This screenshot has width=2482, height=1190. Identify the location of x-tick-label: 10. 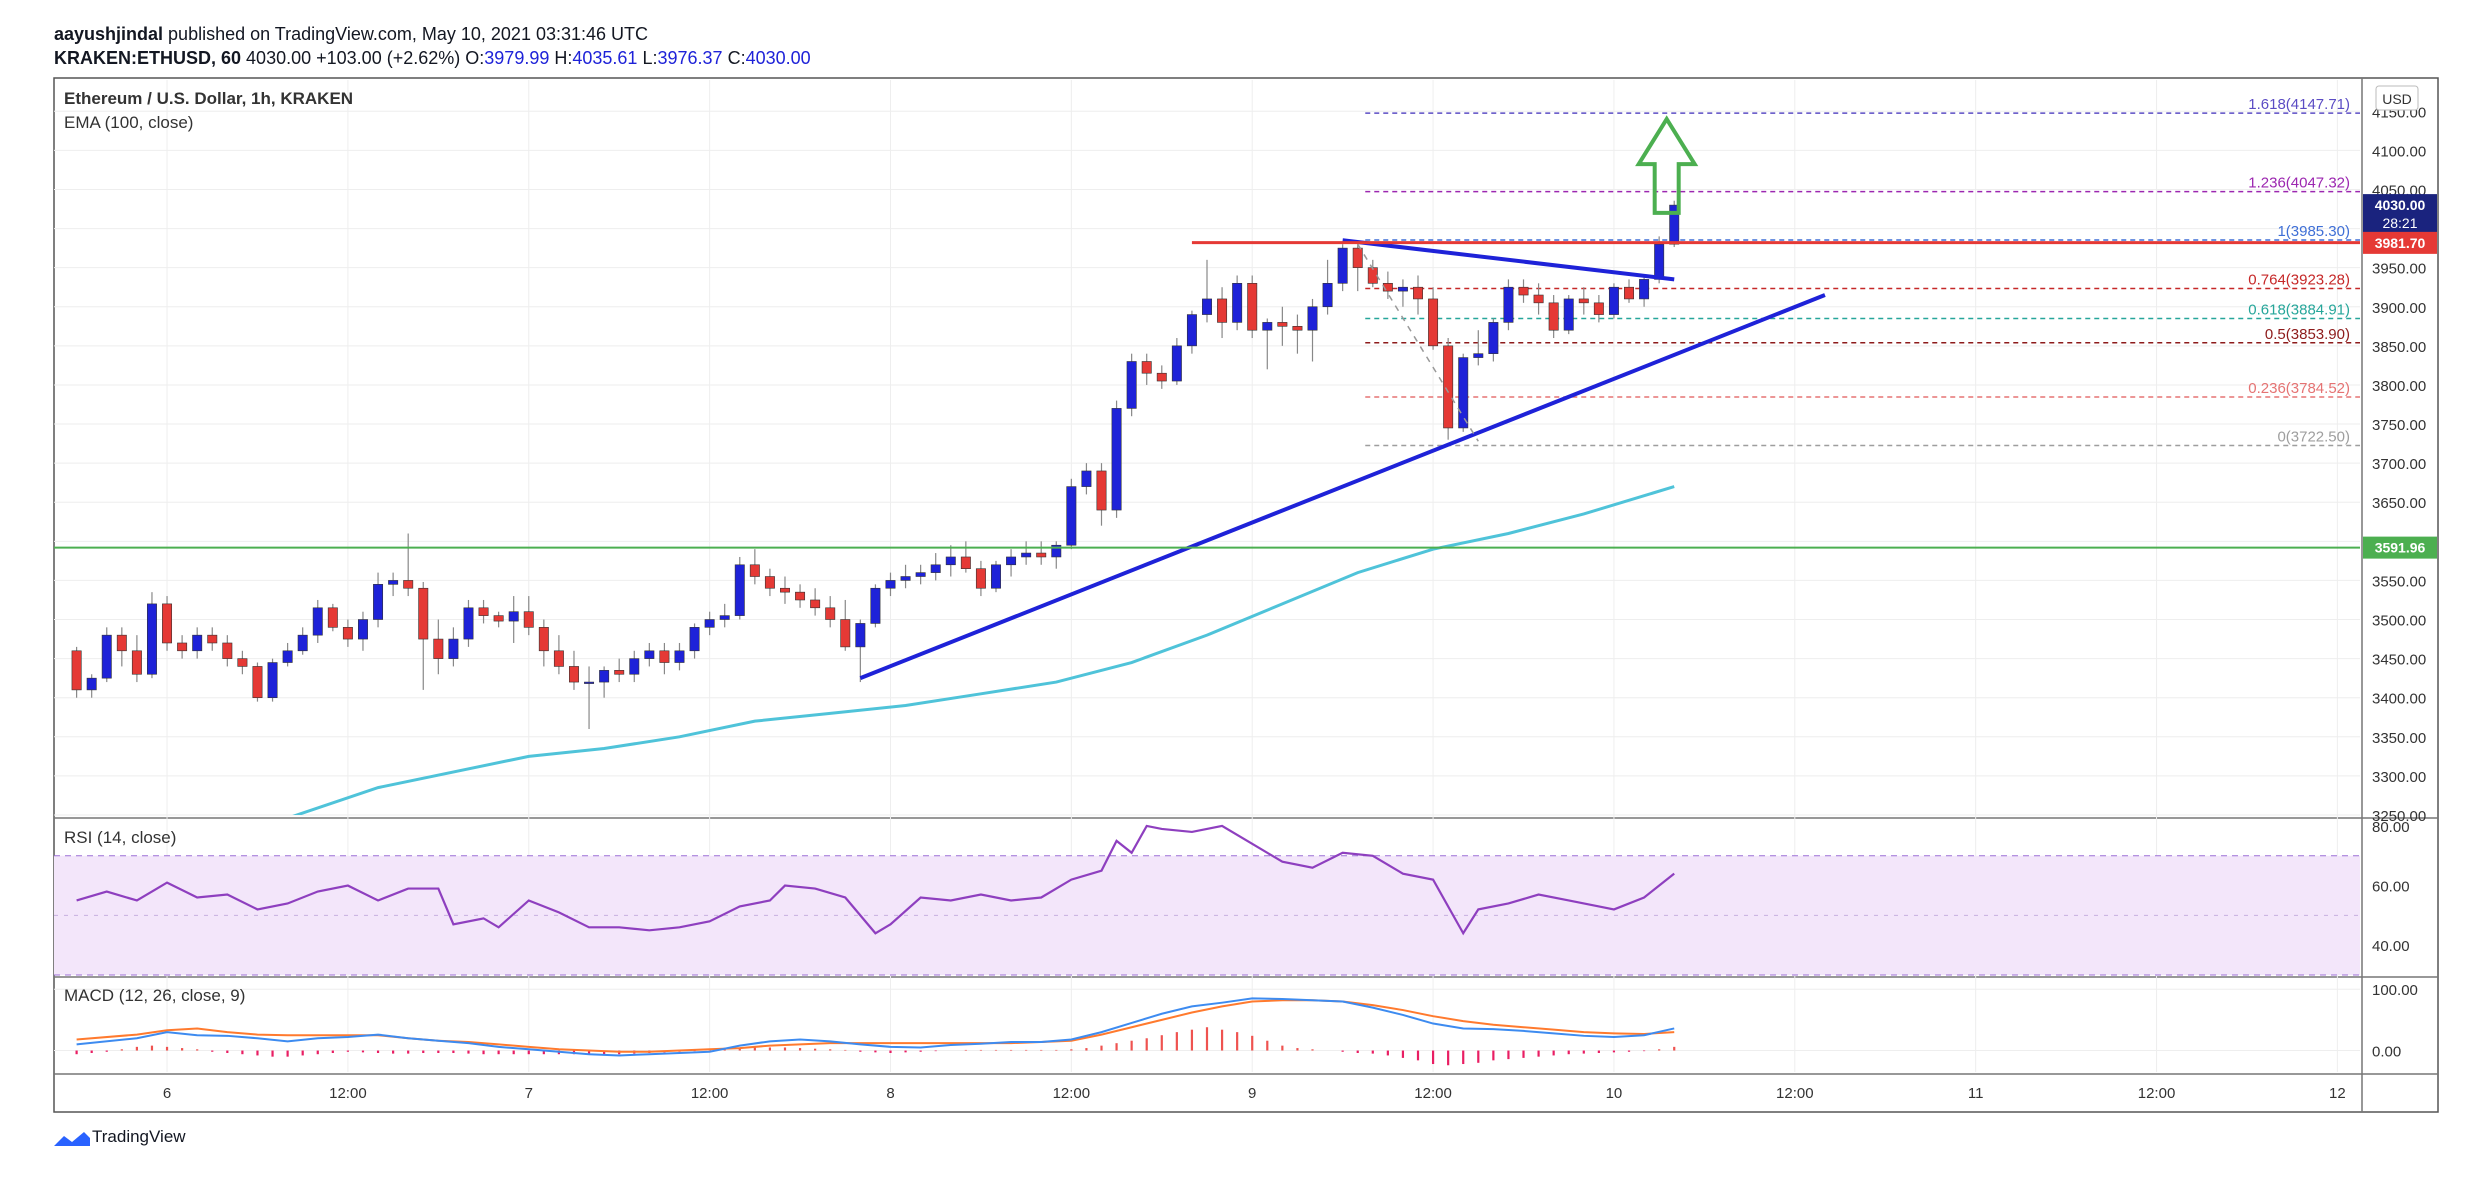
(1614, 1093).